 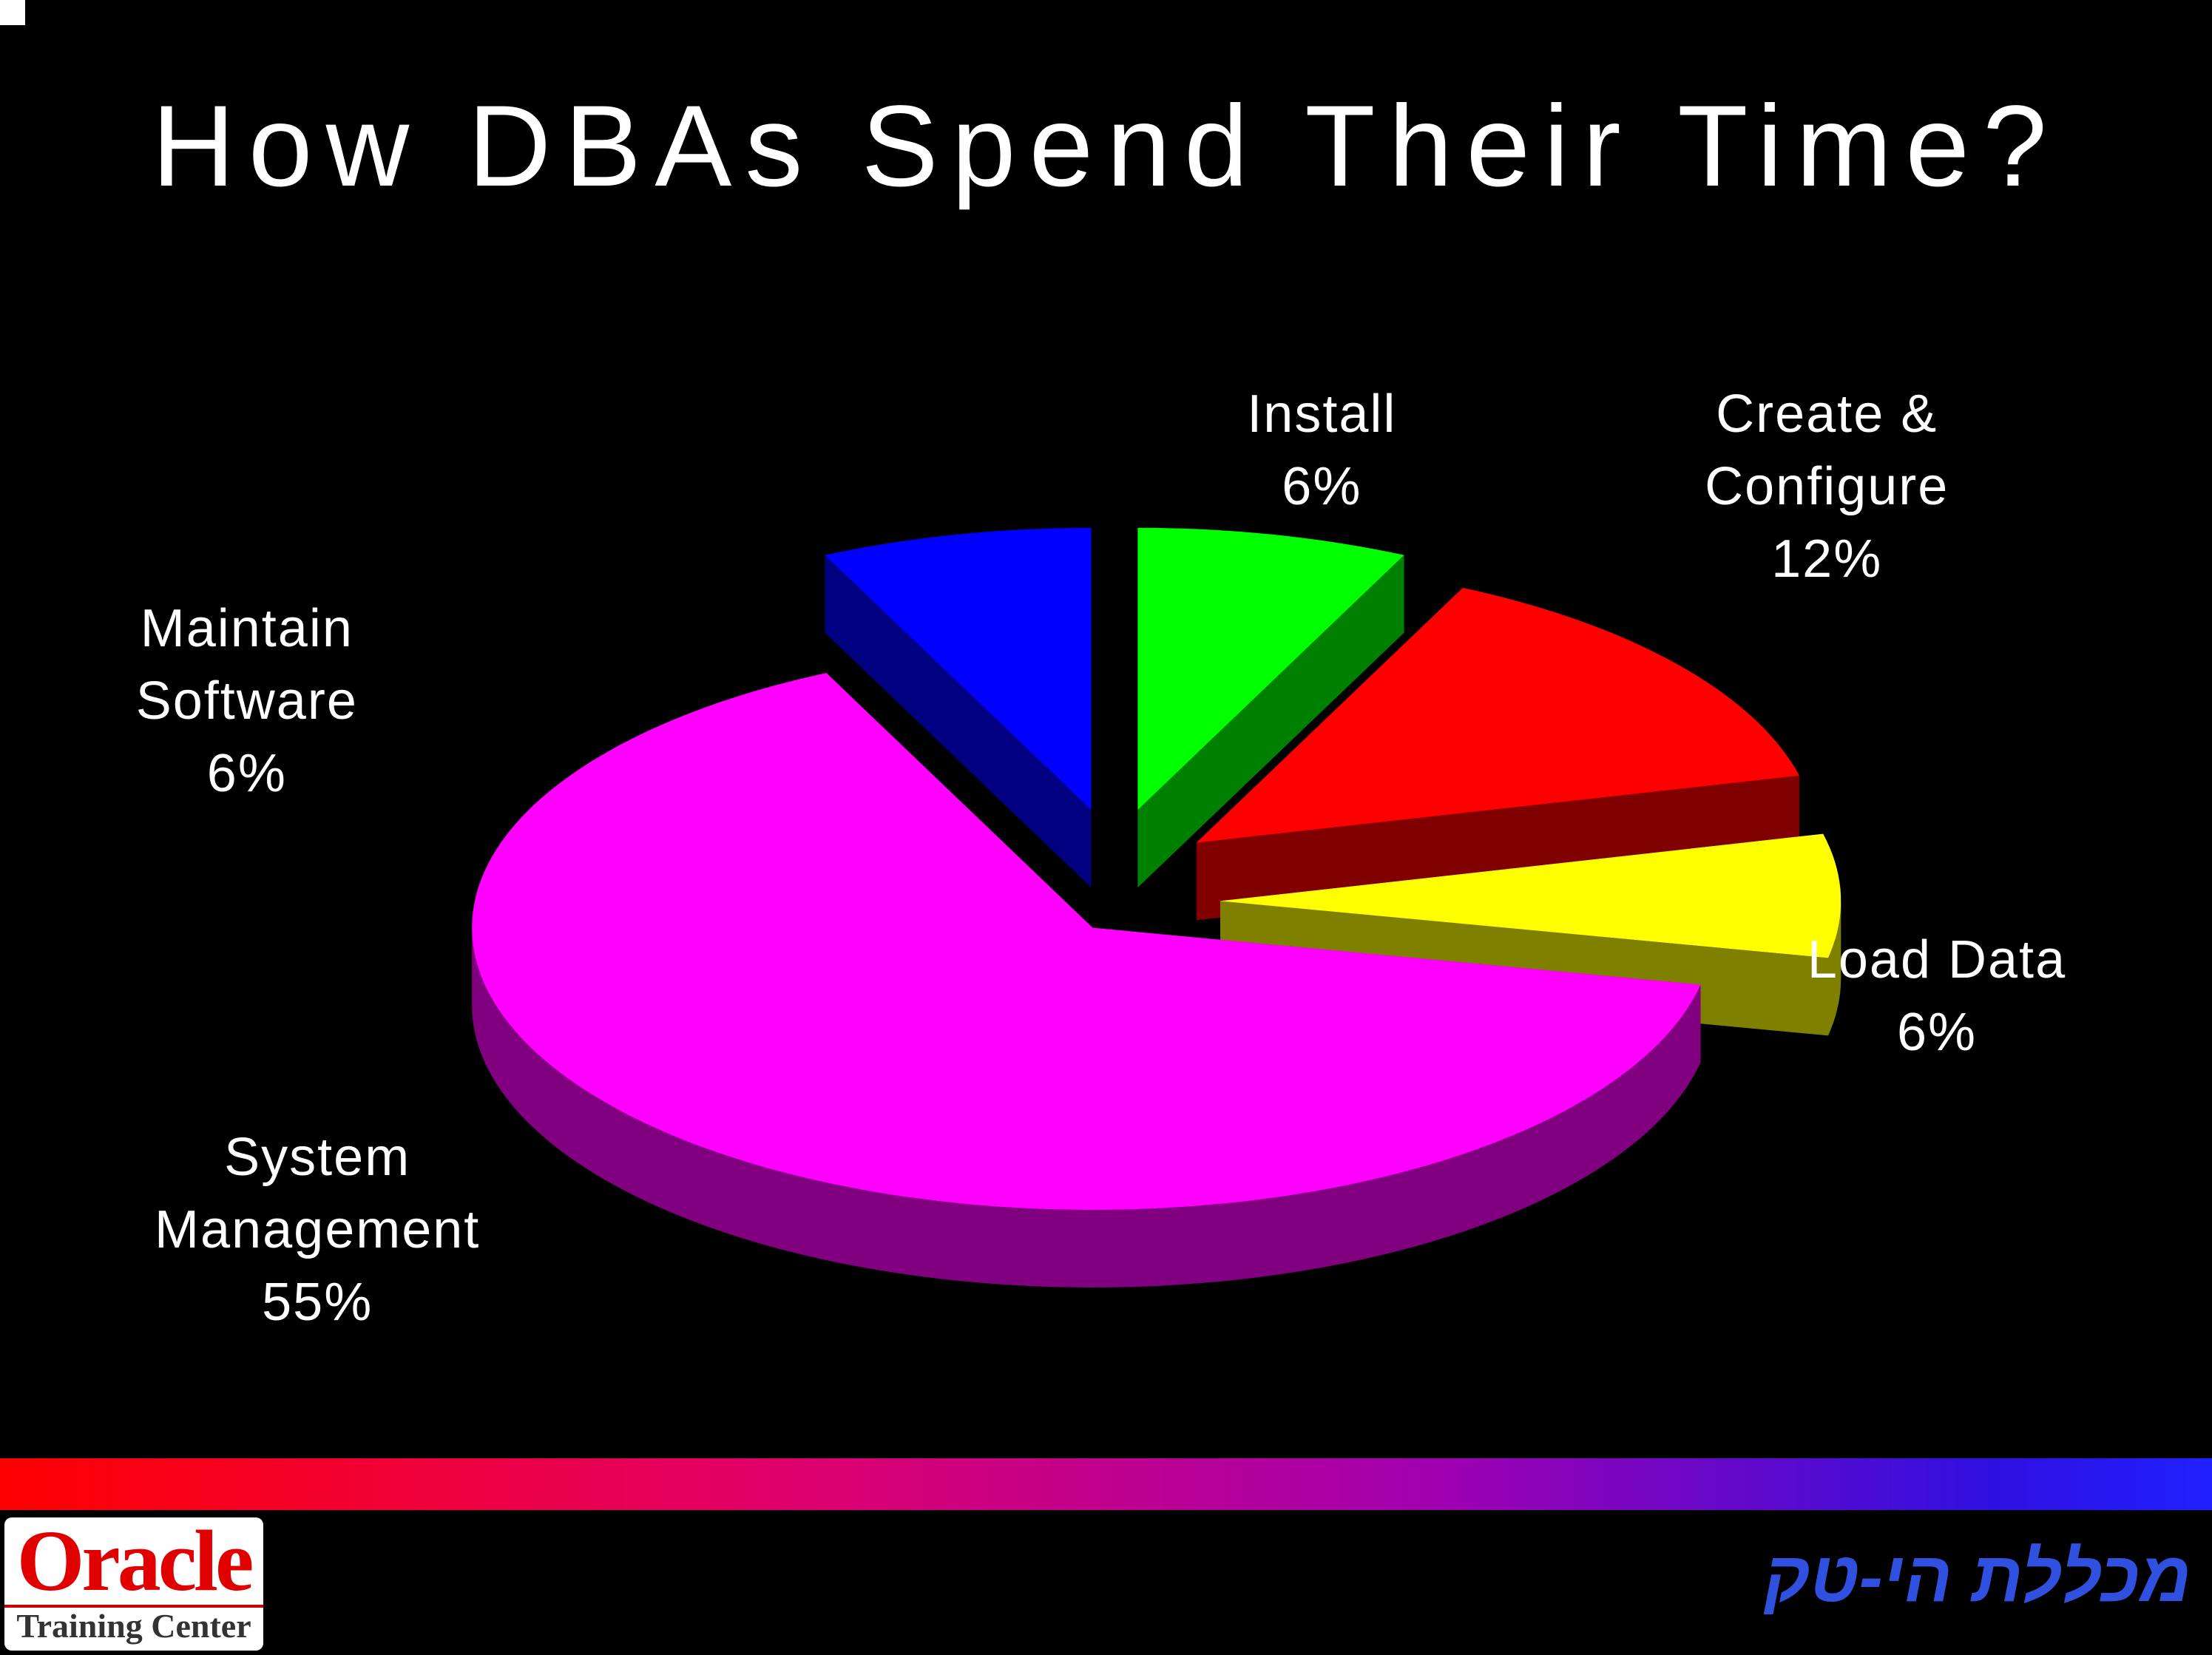 I want to click on chart-title: How DBAs Spend Their Time?, so click(x=1106, y=146).